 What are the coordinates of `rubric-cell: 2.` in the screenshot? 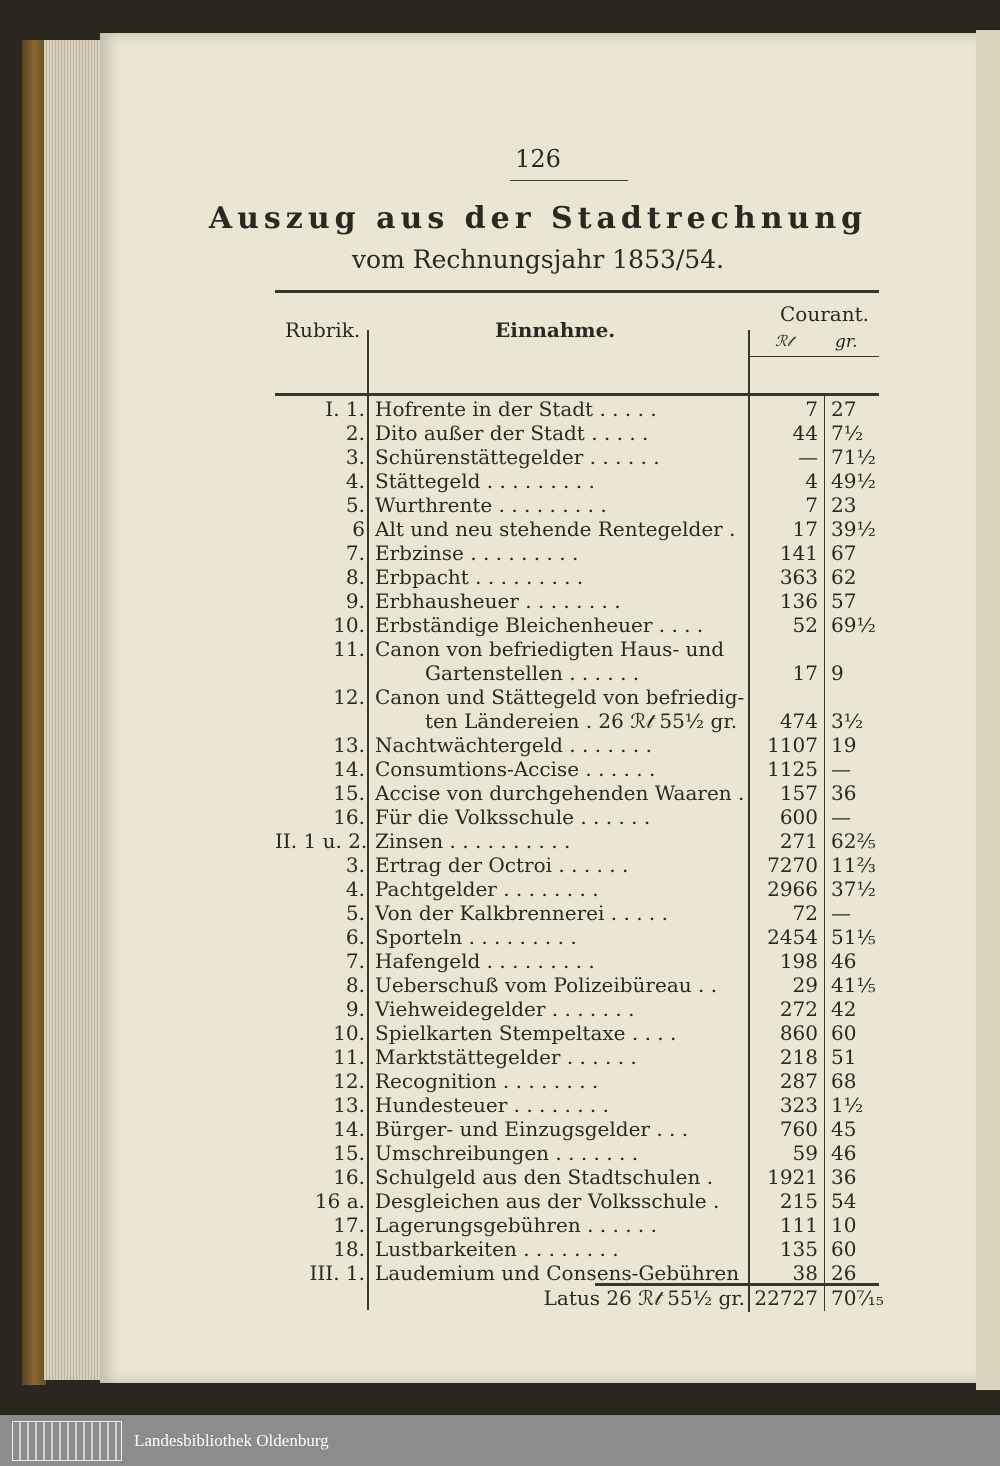 It's located at (355, 433).